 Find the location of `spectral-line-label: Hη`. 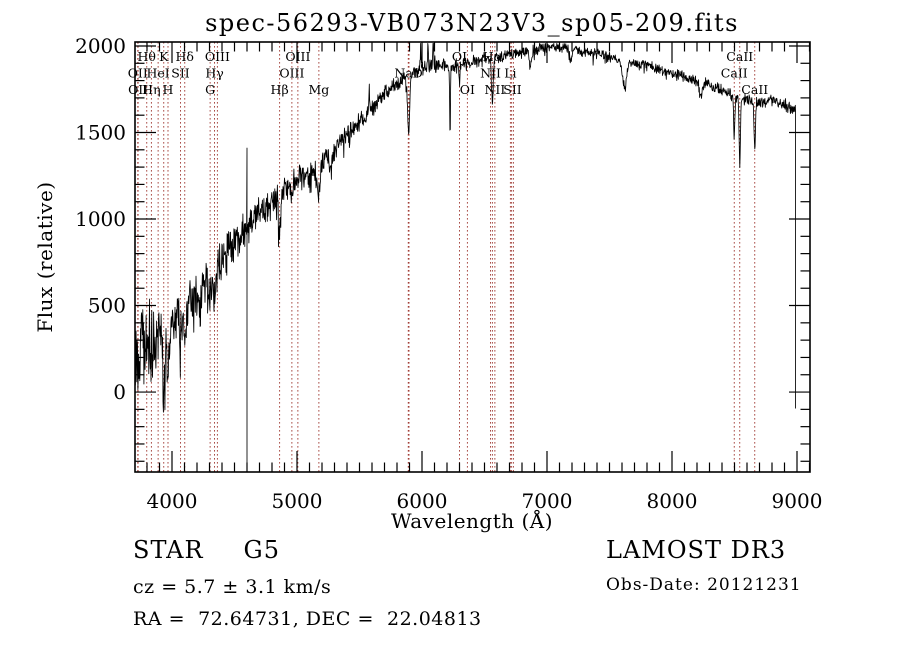

spectral-line-label: Hη is located at coordinates (151, 89).